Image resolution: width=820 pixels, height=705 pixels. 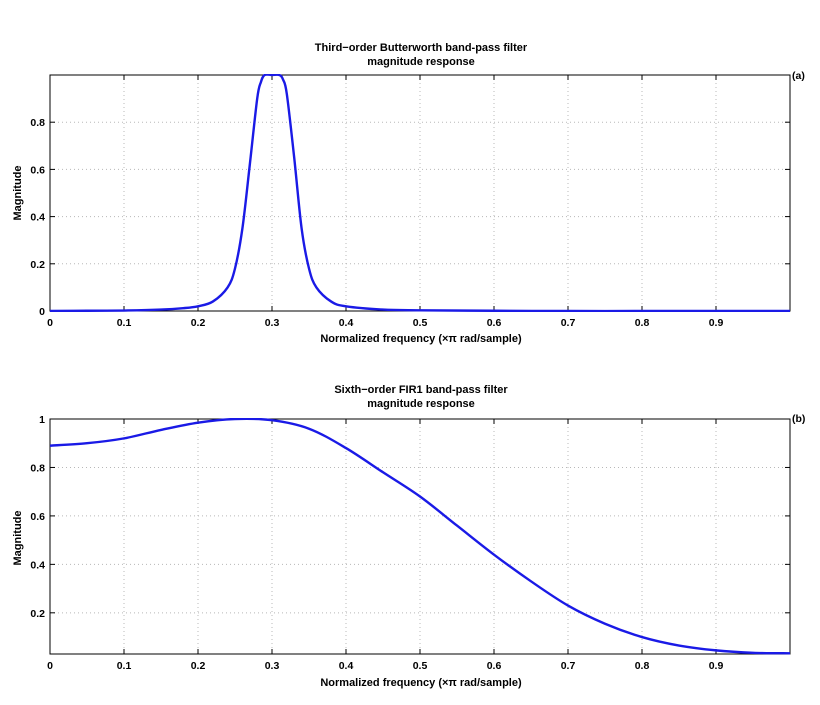 I want to click on chart-a-panel-tag: (a), so click(x=798, y=76).